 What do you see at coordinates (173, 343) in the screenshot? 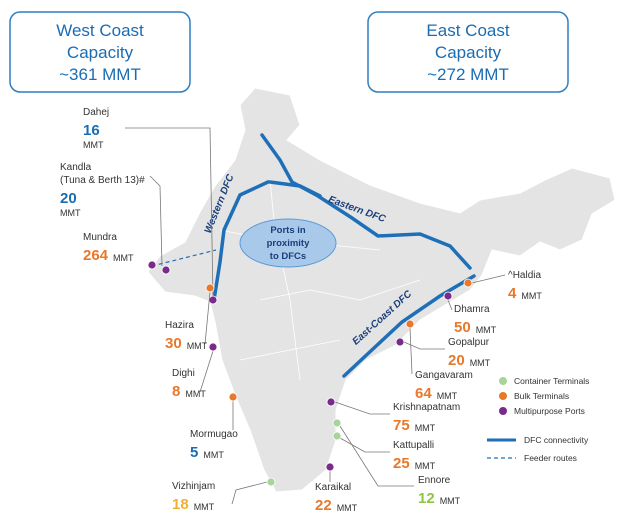
I see `port-capacity: 30` at bounding box center [173, 343].